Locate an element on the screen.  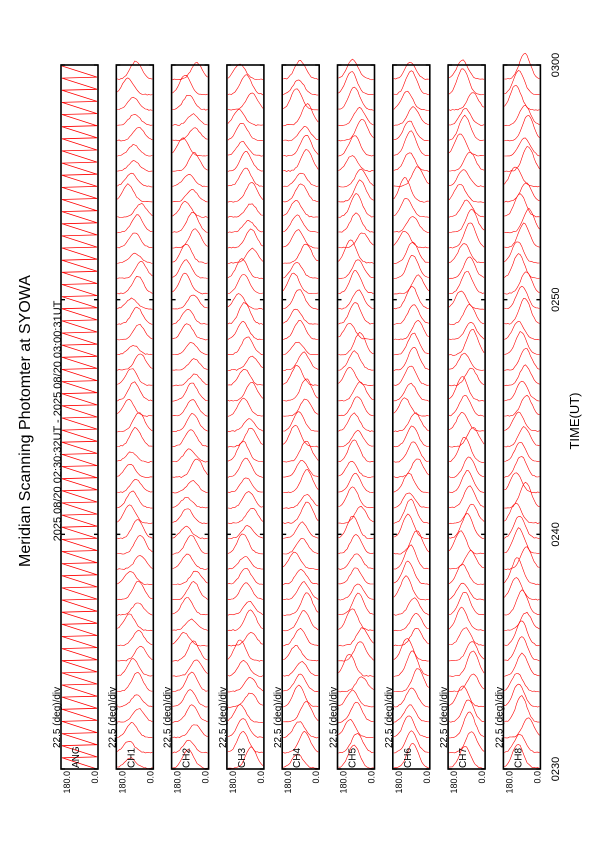
x-ticks-group: 0230 0240 0250 0300 is located at coordinates (556, 417).